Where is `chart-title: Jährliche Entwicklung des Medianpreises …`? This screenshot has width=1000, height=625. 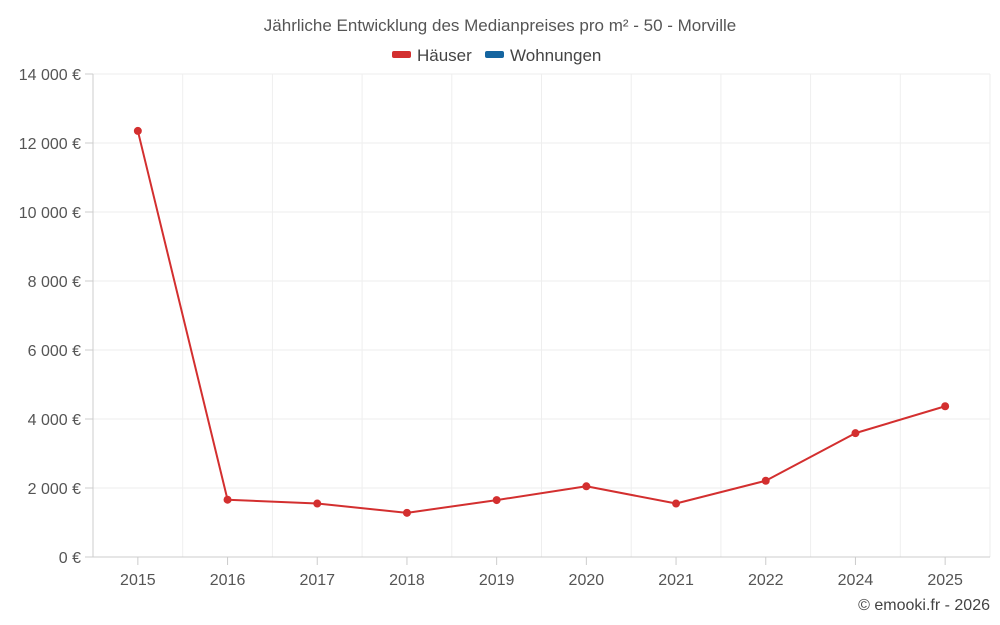 chart-title: Jährliche Entwicklung des Medianpreises … is located at coordinates (500, 25).